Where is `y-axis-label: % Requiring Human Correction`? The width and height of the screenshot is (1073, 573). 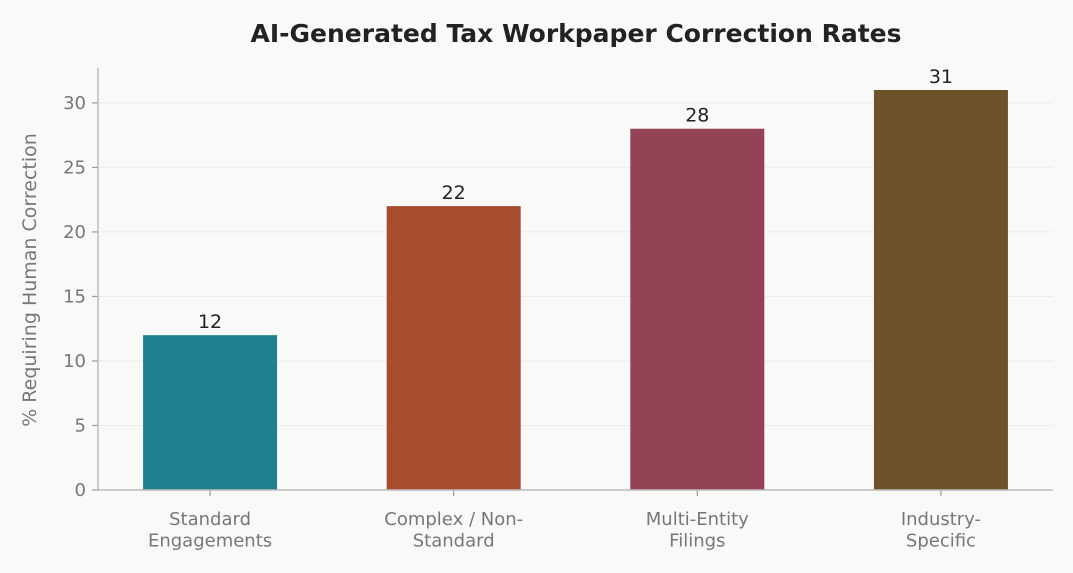 y-axis-label: % Requiring Human Correction is located at coordinates (30, 280).